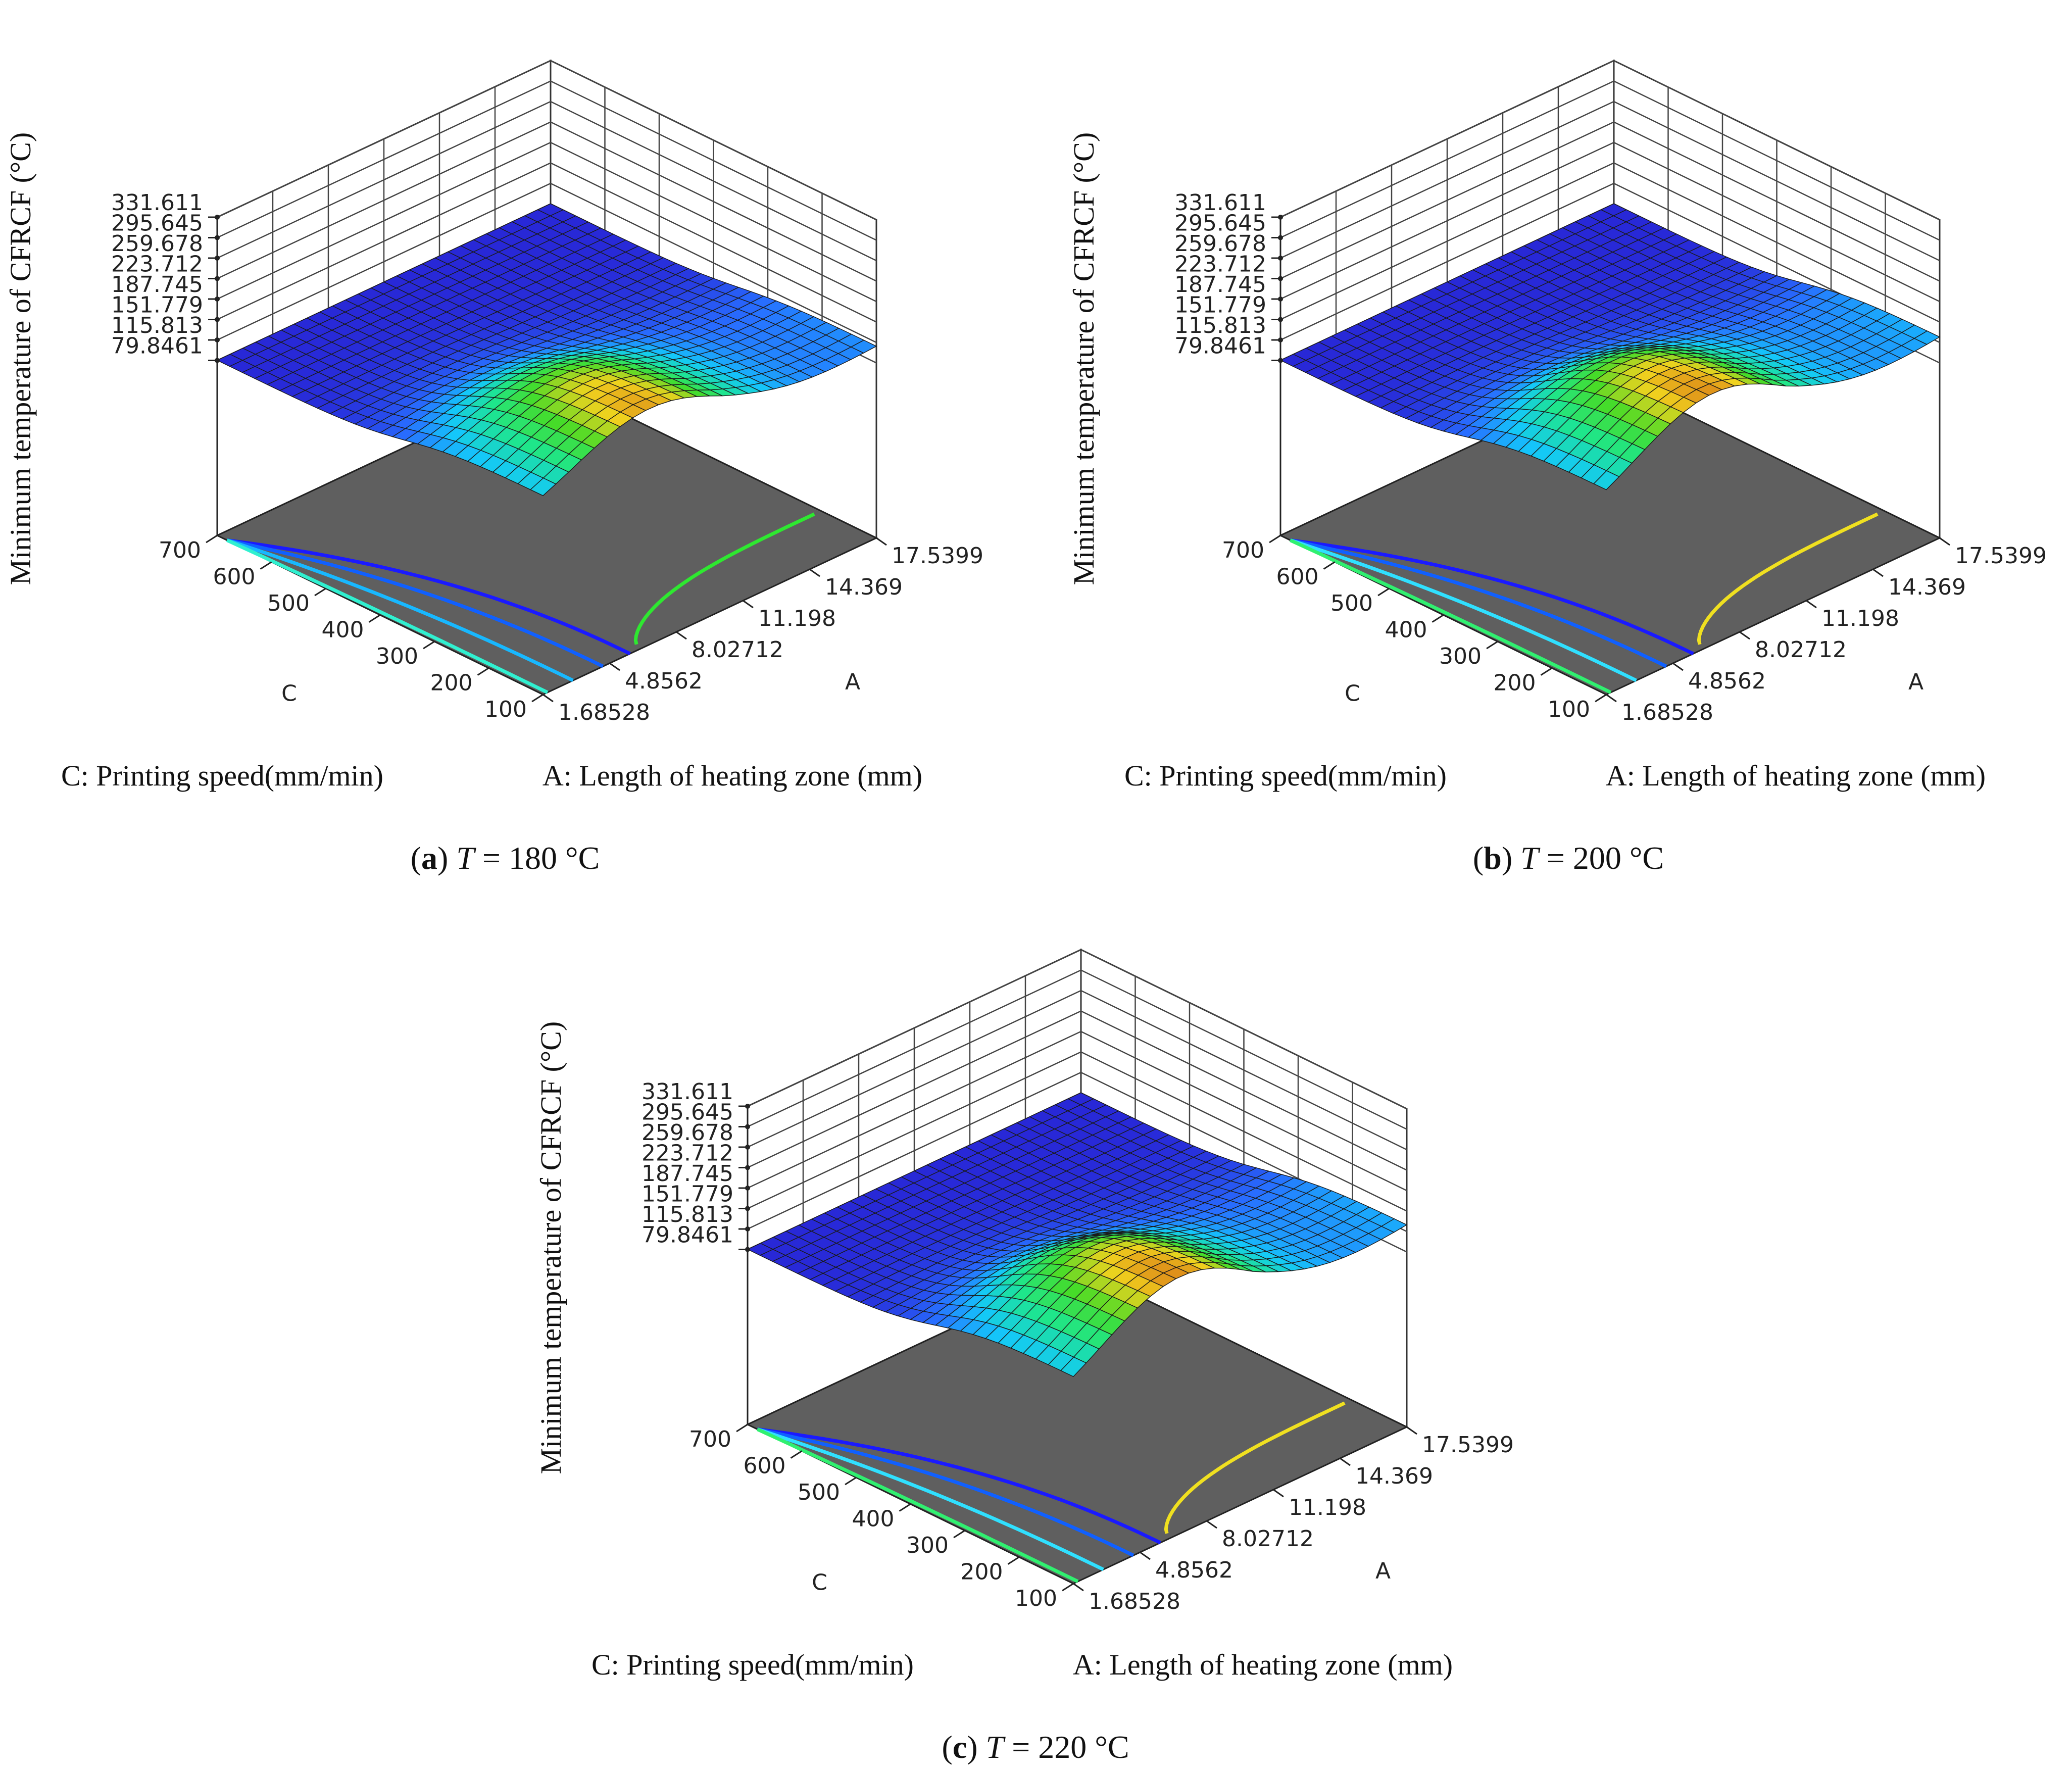  What do you see at coordinates (1220, 224) in the screenshot?
I see `z-tick-label: 295.645` at bounding box center [1220, 224].